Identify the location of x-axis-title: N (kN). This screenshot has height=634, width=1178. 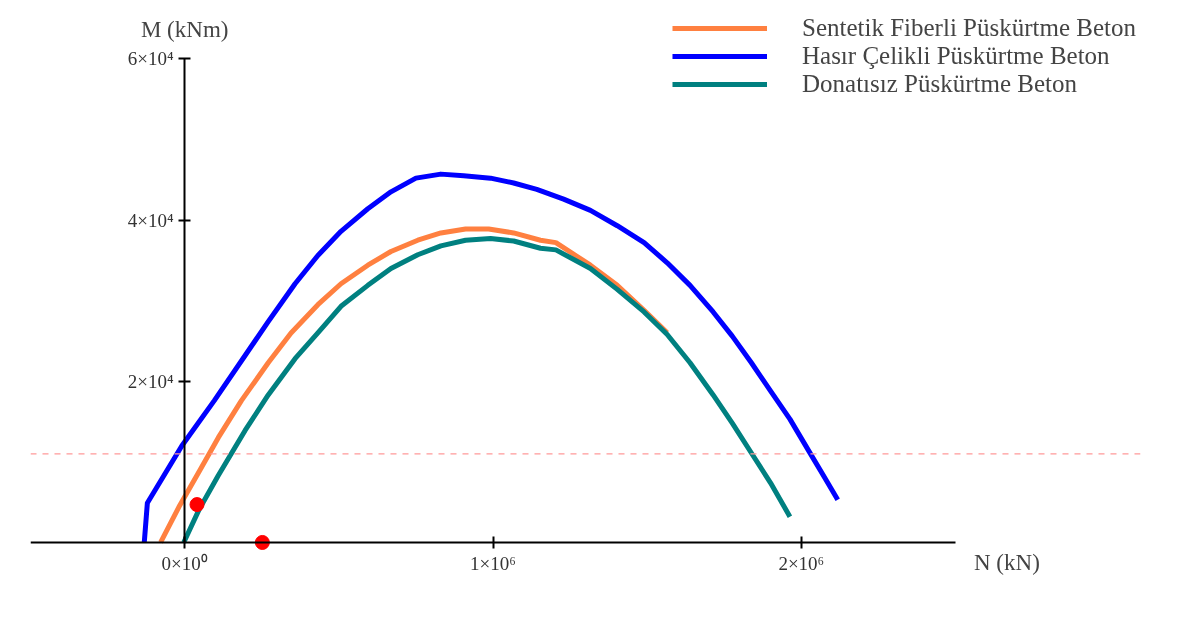
(1007, 563).